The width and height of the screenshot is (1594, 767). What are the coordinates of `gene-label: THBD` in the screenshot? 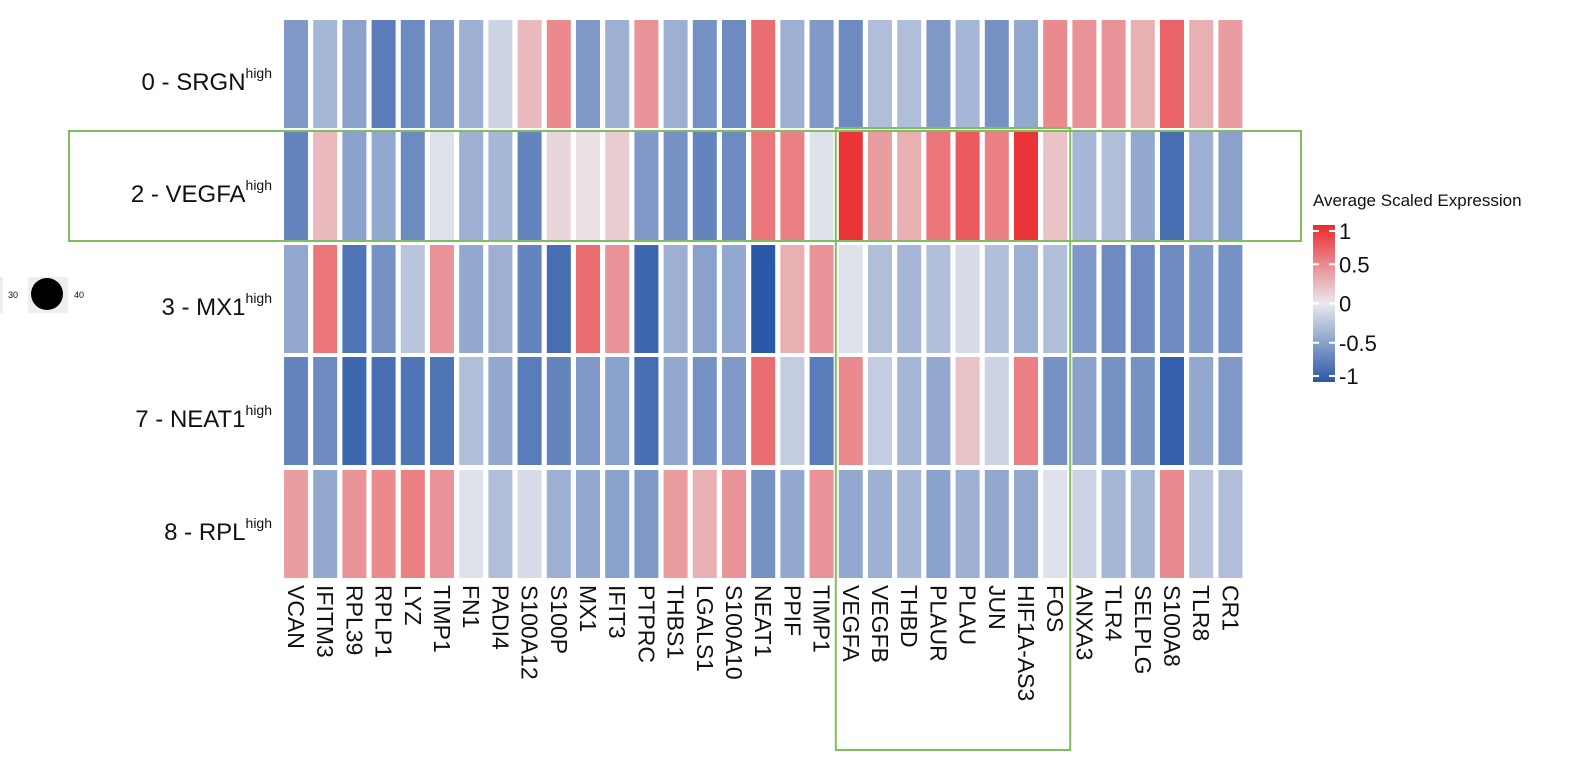 It's located at (909, 616).